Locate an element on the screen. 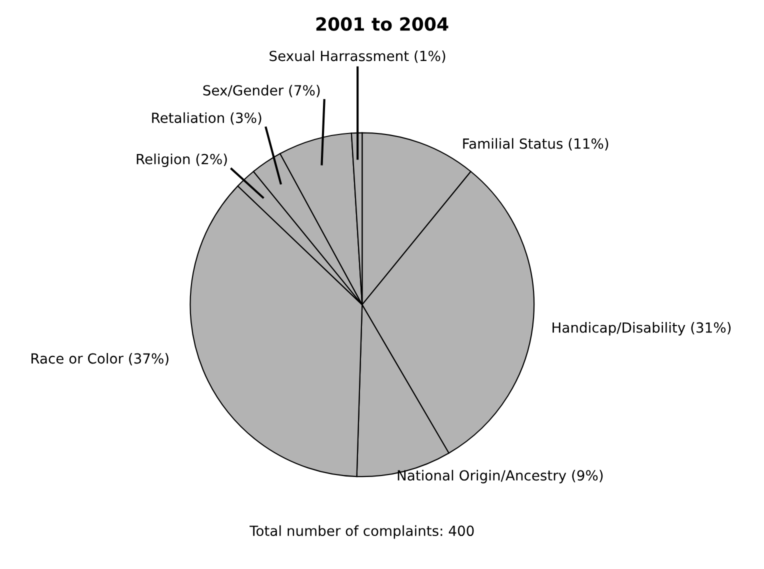 Image resolution: width=764 pixels, height=569 pixels. slice-label: National Origin/Ancestry (9%) is located at coordinates (500, 477).